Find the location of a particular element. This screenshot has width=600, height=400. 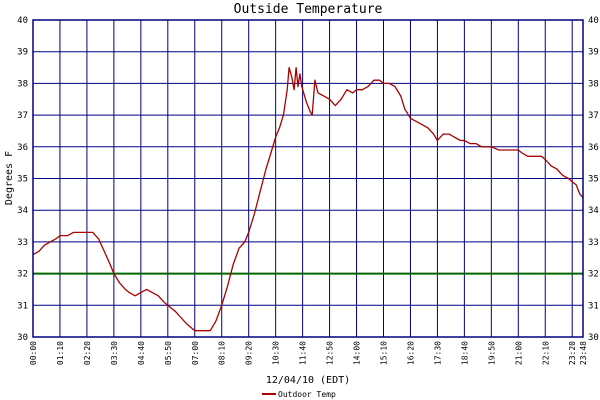

chart-title: Outside Temperature is located at coordinates (308, 9).